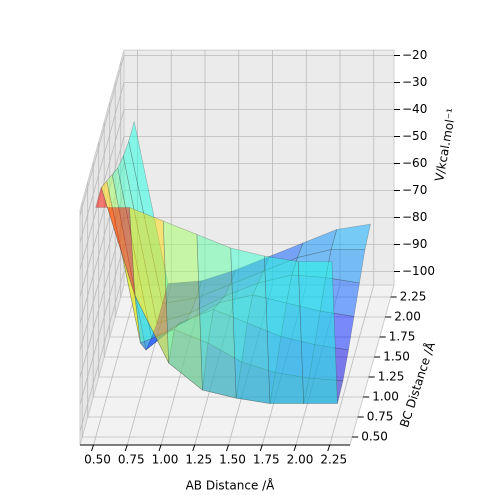  I want to click on y-tick-label: 0.75, so click(380, 417).